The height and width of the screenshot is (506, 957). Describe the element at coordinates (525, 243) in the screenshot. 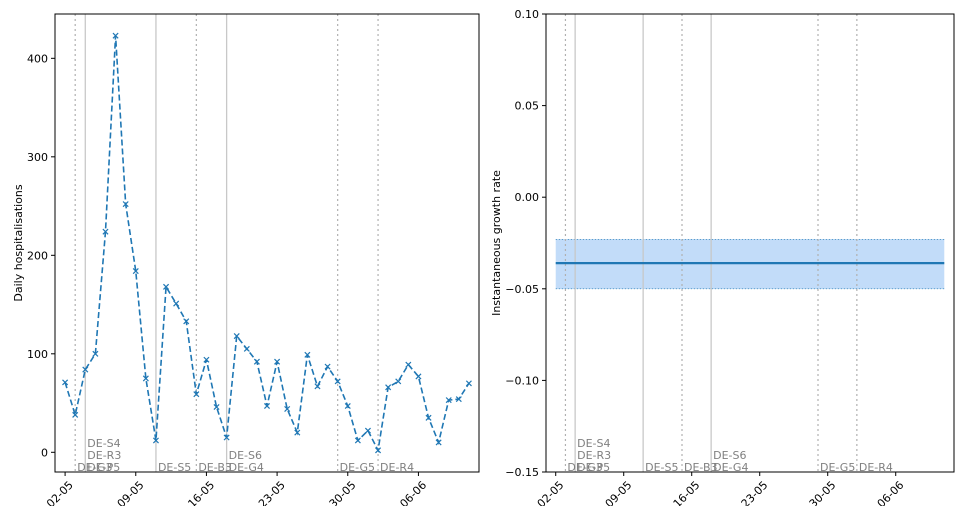

I see `y-axis-ticks: −0.15 −0.10 −0.05 0.00 0.05 0.10` at that location.